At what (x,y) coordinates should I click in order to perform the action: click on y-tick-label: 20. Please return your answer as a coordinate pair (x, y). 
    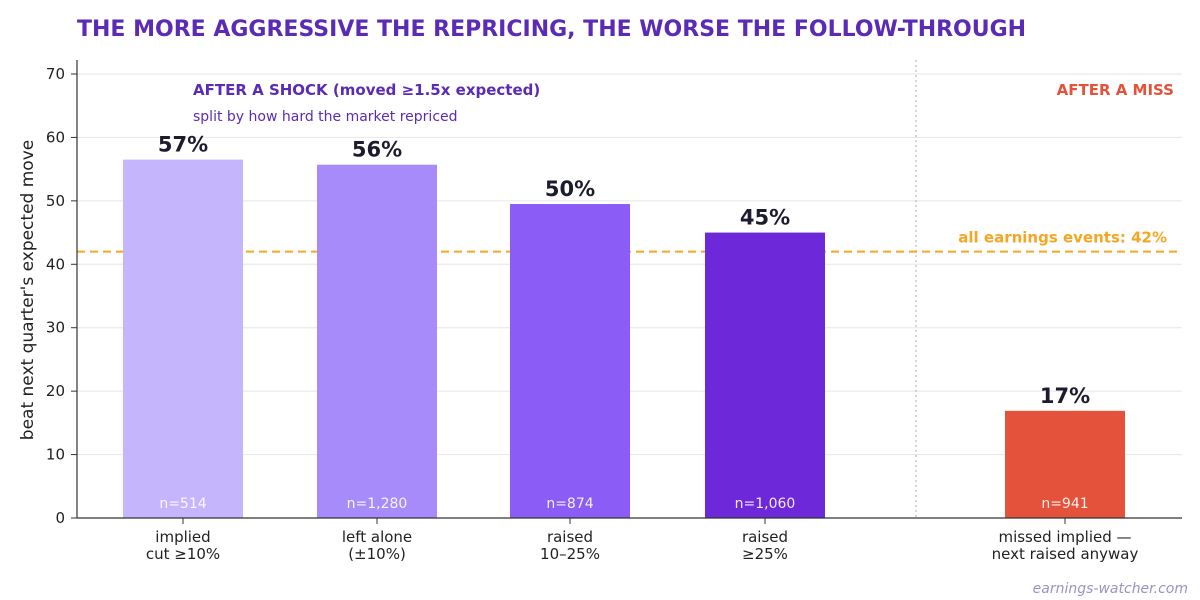
    Looking at the image, I should click on (55, 391).